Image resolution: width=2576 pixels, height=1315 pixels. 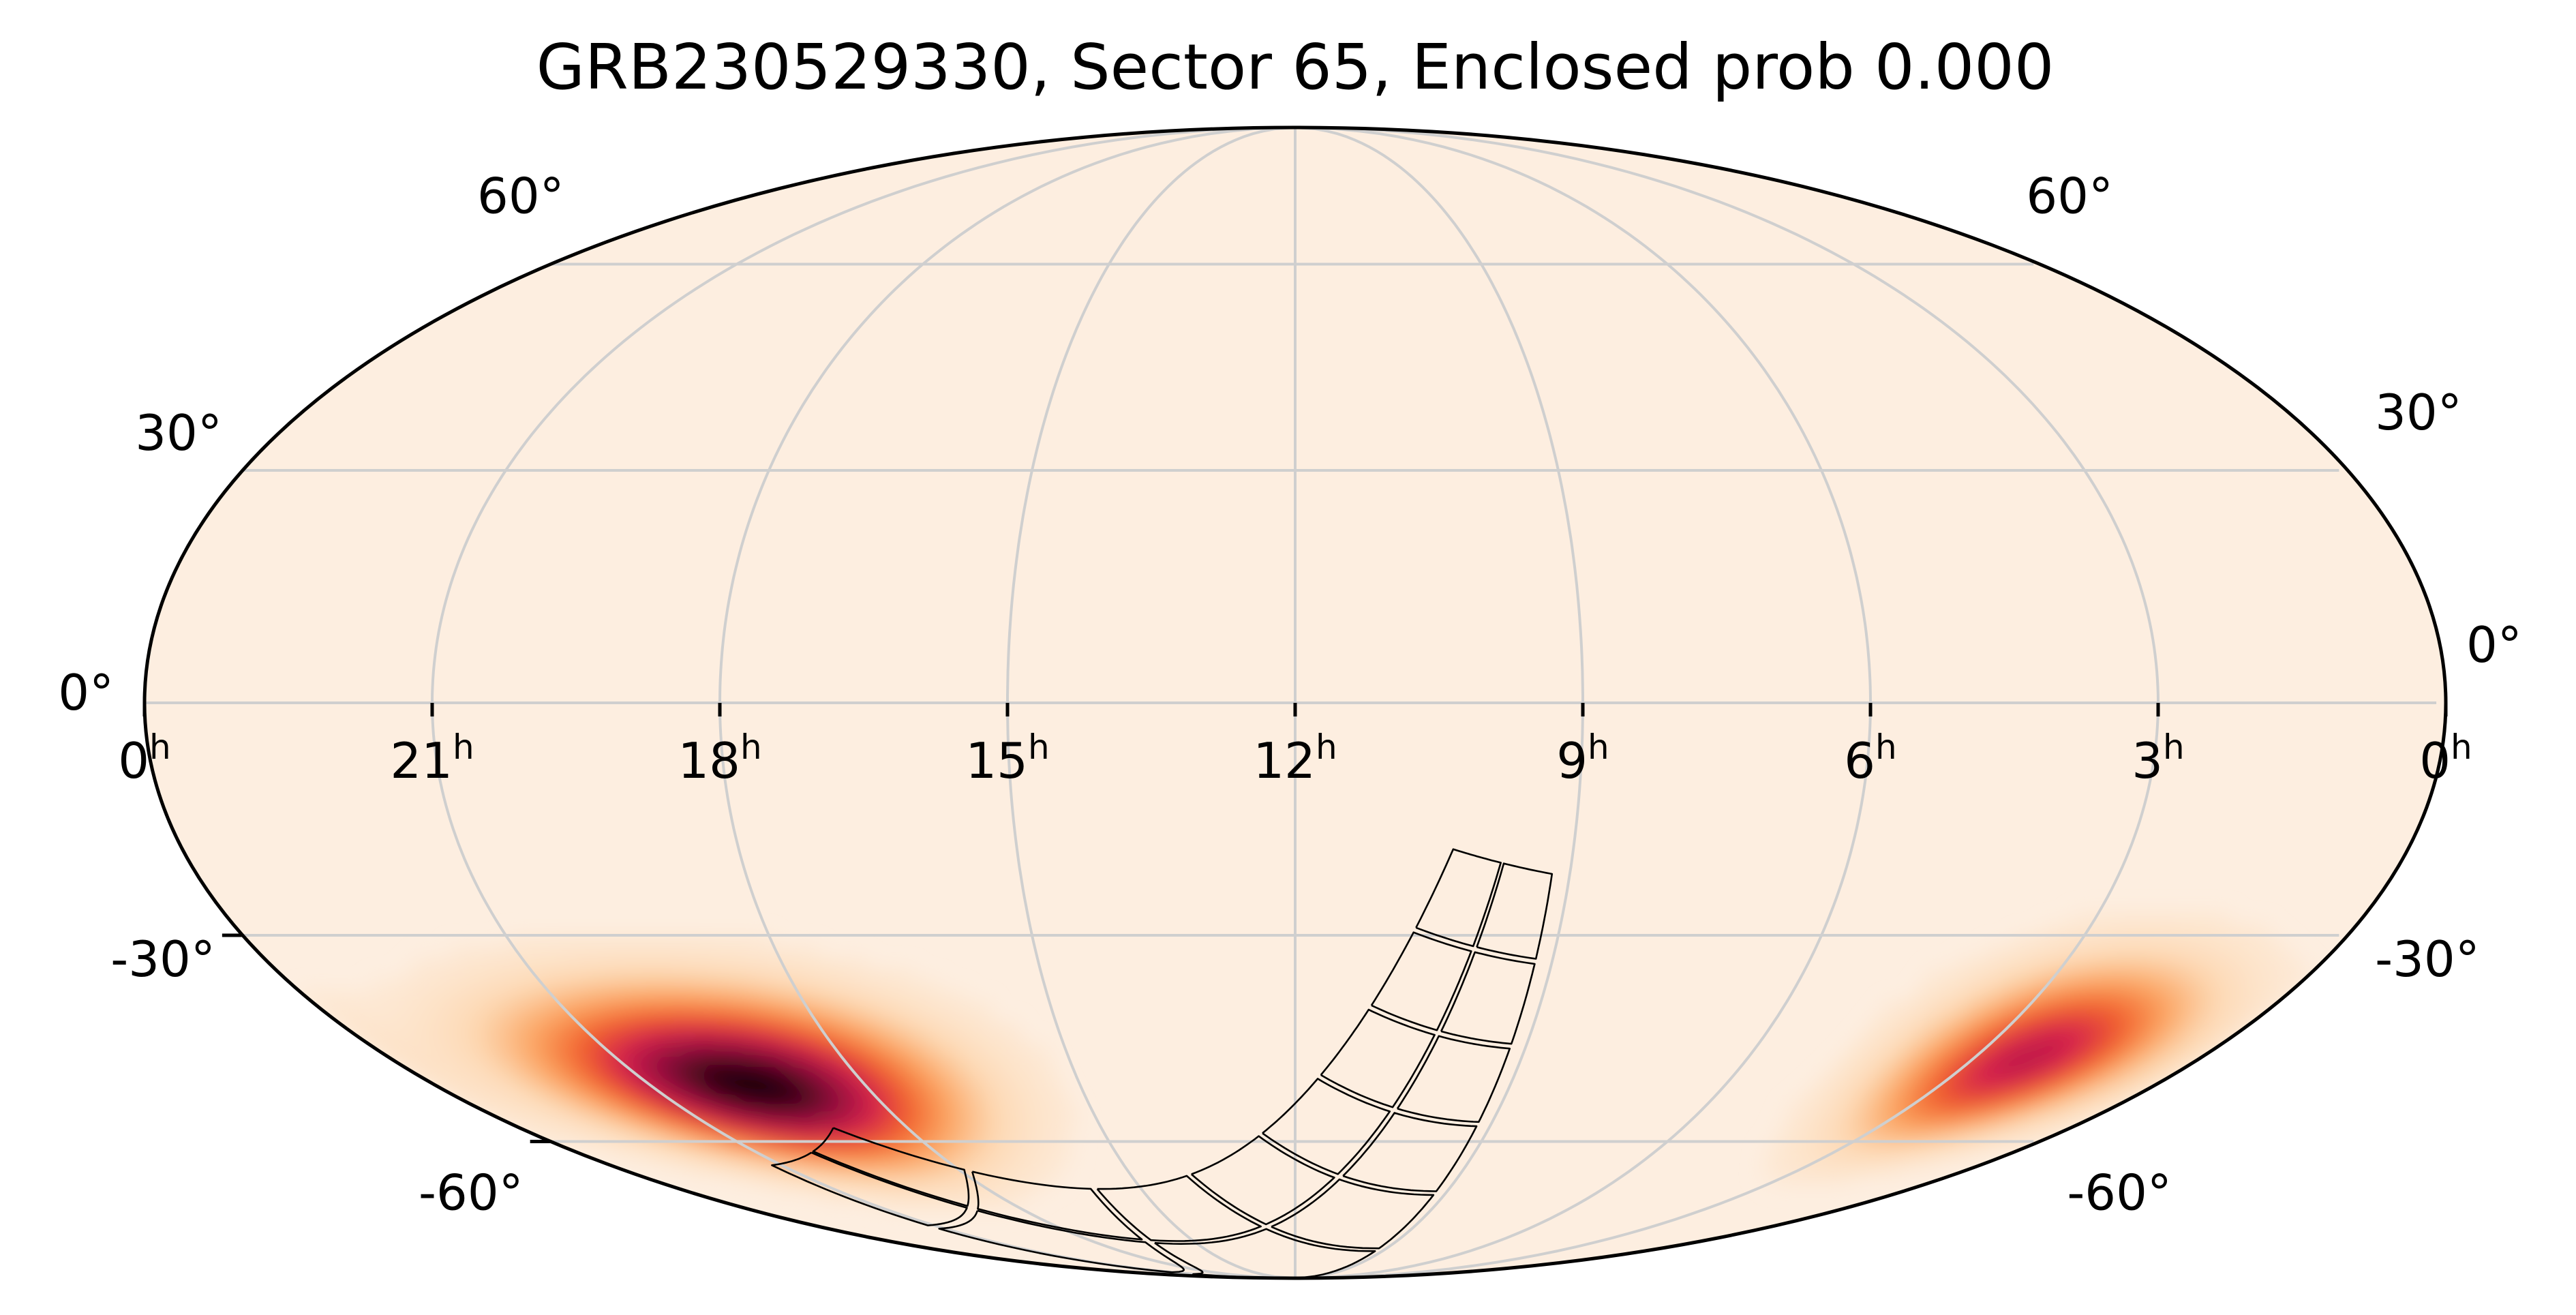 I want to click on ra-tick-label: 3h, so click(x=2159, y=758).